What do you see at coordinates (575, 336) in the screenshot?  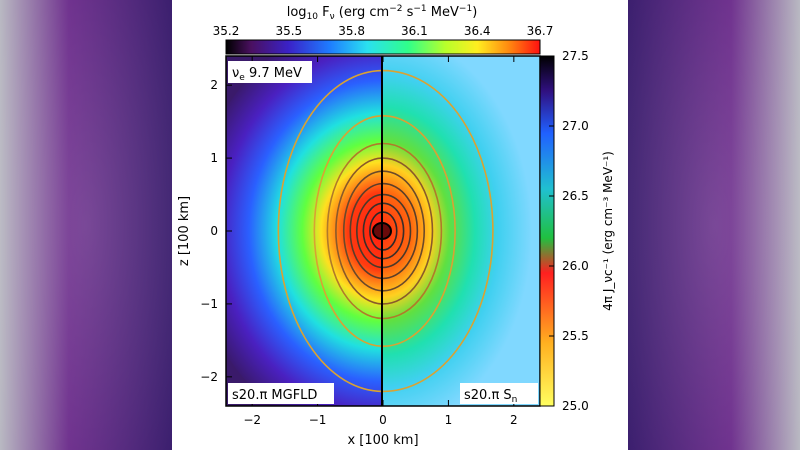 I see `right-colorbar-tick-label: 25.5` at bounding box center [575, 336].